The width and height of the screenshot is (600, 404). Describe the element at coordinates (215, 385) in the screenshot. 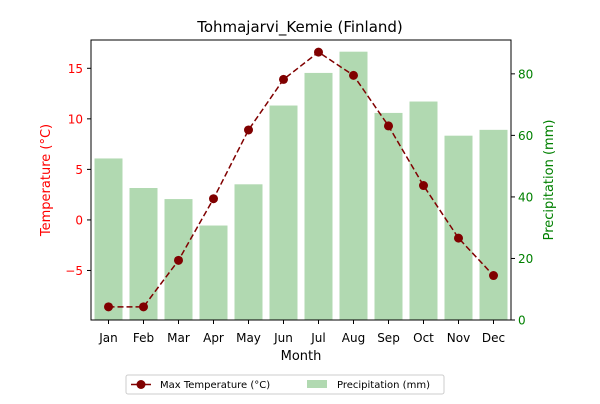

I see `legend-label-temperature: Max Temperature (°C)` at that location.